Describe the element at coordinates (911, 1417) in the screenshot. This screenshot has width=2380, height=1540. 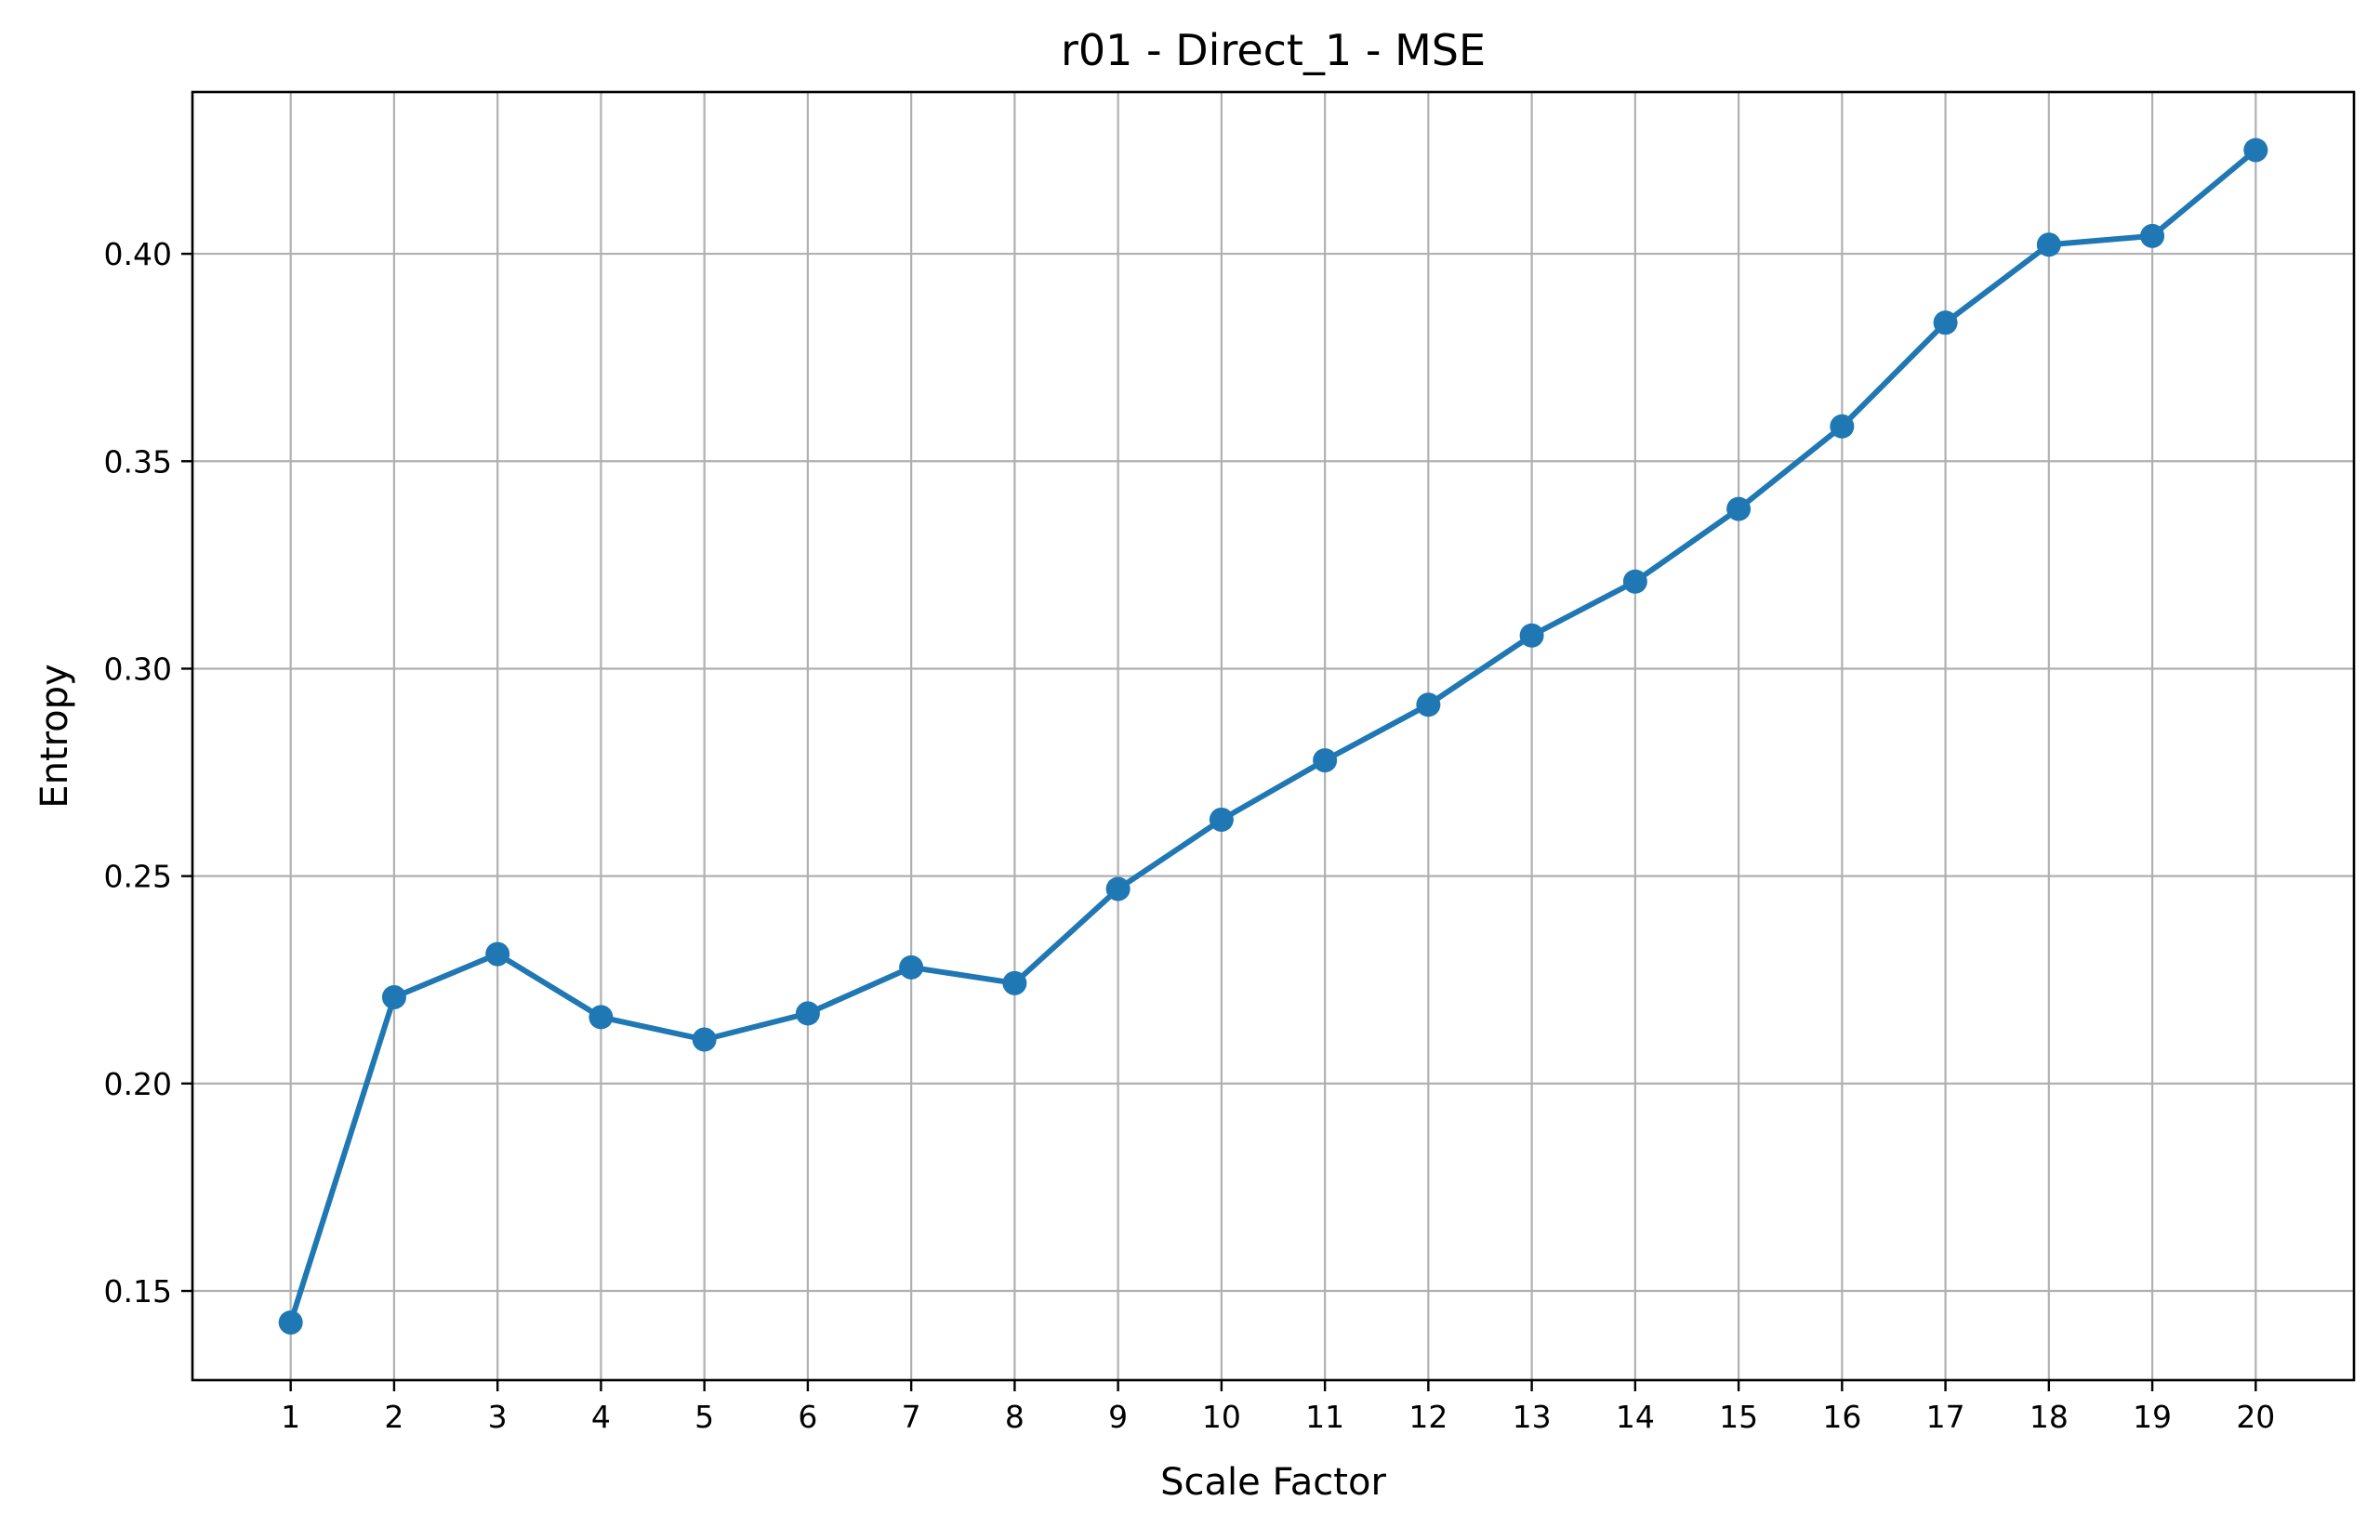
I see `x-tick-label: 7` at that location.